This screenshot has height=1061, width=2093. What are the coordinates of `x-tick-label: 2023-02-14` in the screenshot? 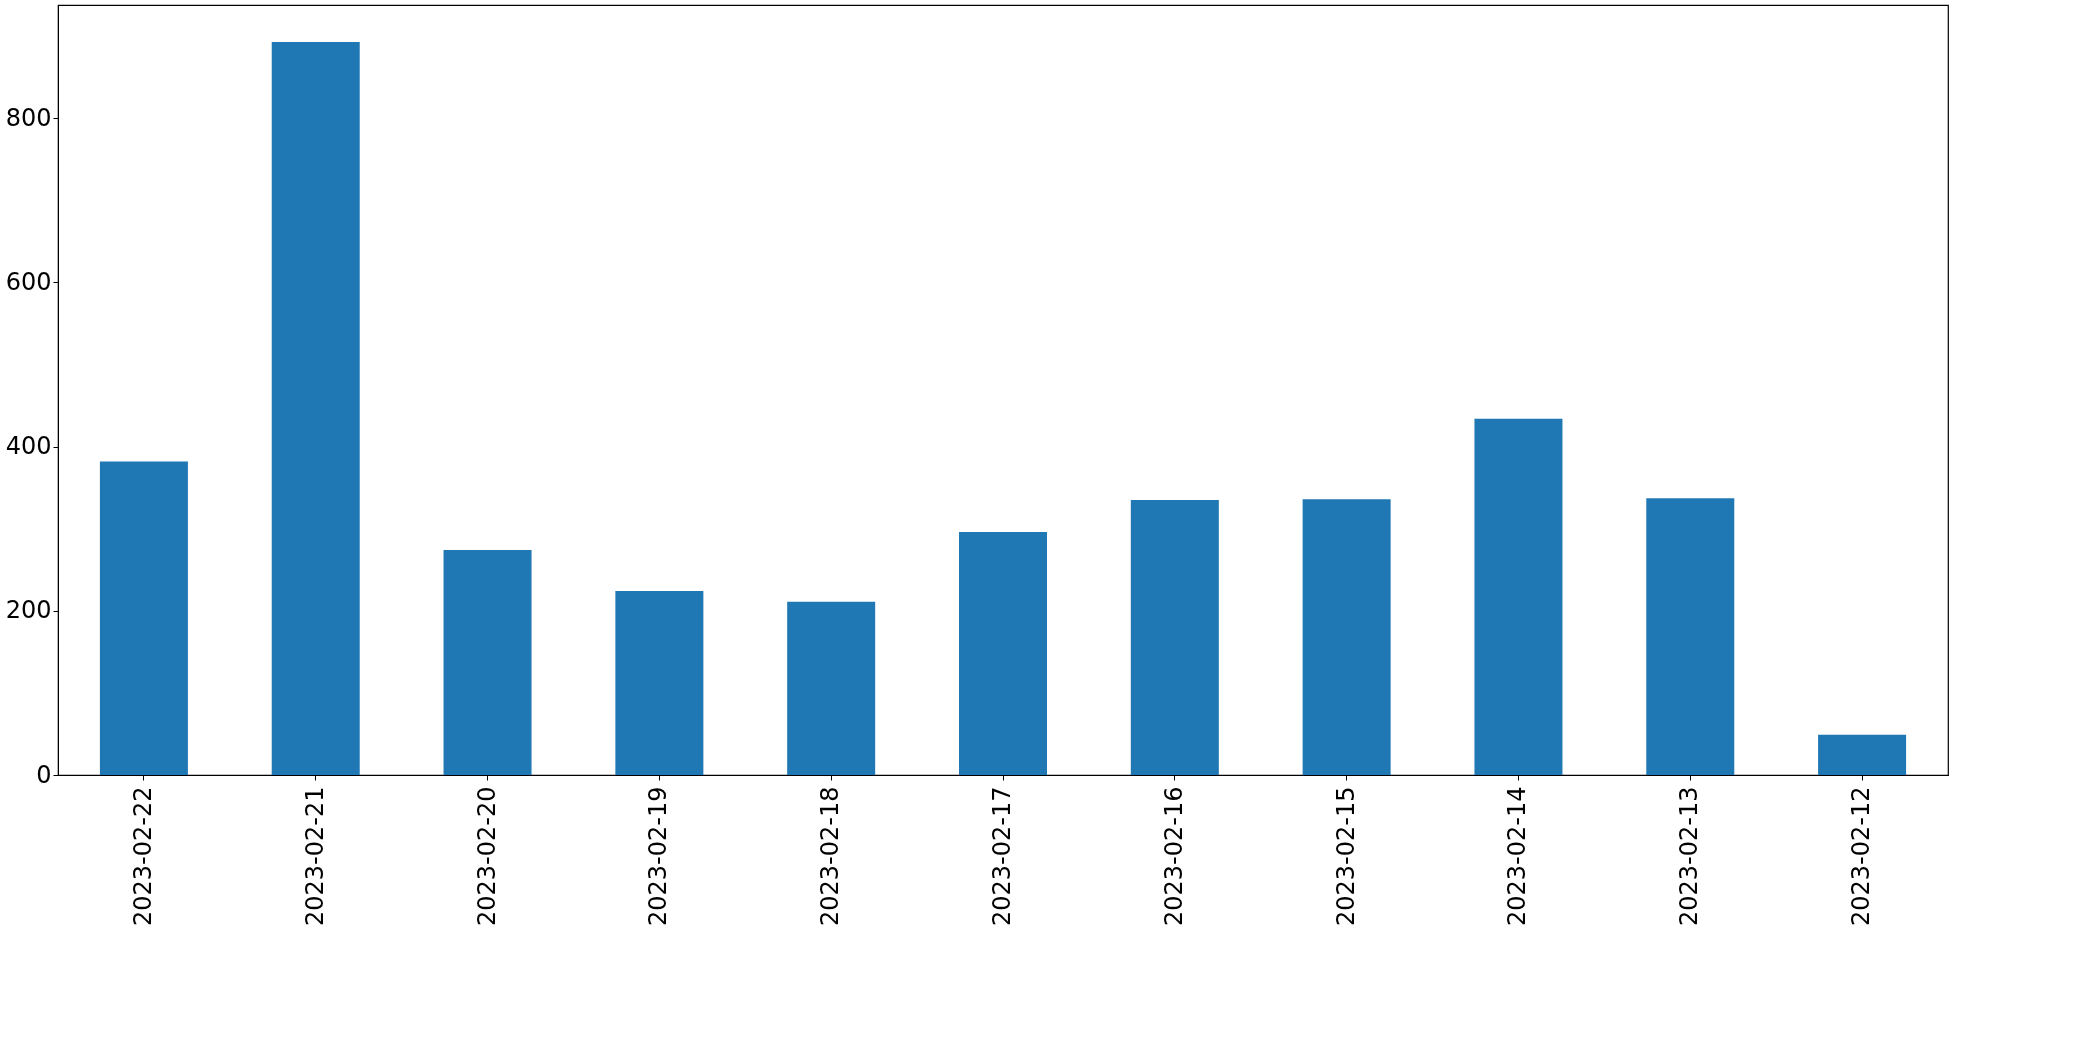 It's located at (1517, 856).